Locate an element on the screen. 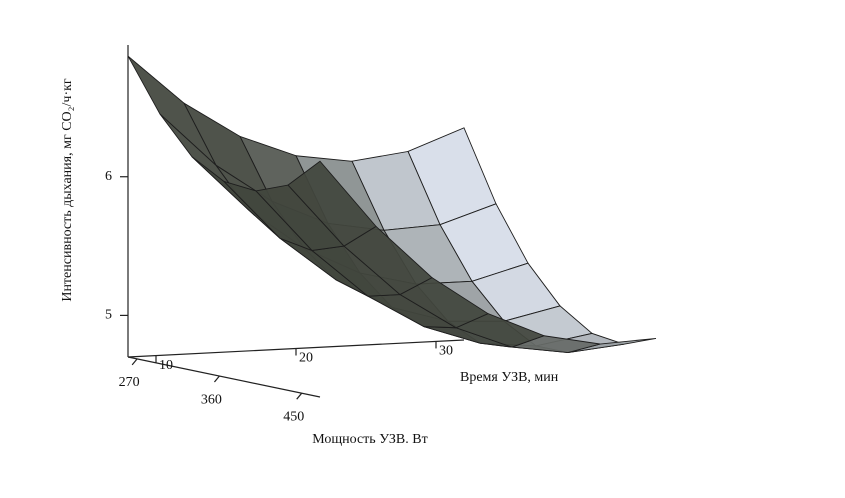 The width and height of the screenshot is (845, 498). y-tick-label: 360 is located at coordinates (211, 399).